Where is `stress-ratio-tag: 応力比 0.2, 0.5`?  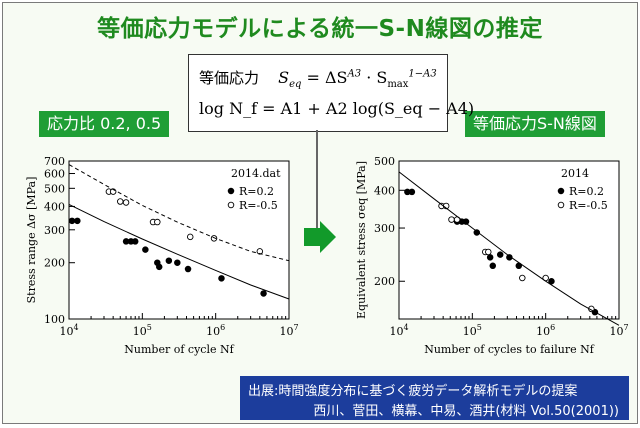
stress-ratio-tag: 応力比 0.2, 0.5 is located at coordinates (104, 124).